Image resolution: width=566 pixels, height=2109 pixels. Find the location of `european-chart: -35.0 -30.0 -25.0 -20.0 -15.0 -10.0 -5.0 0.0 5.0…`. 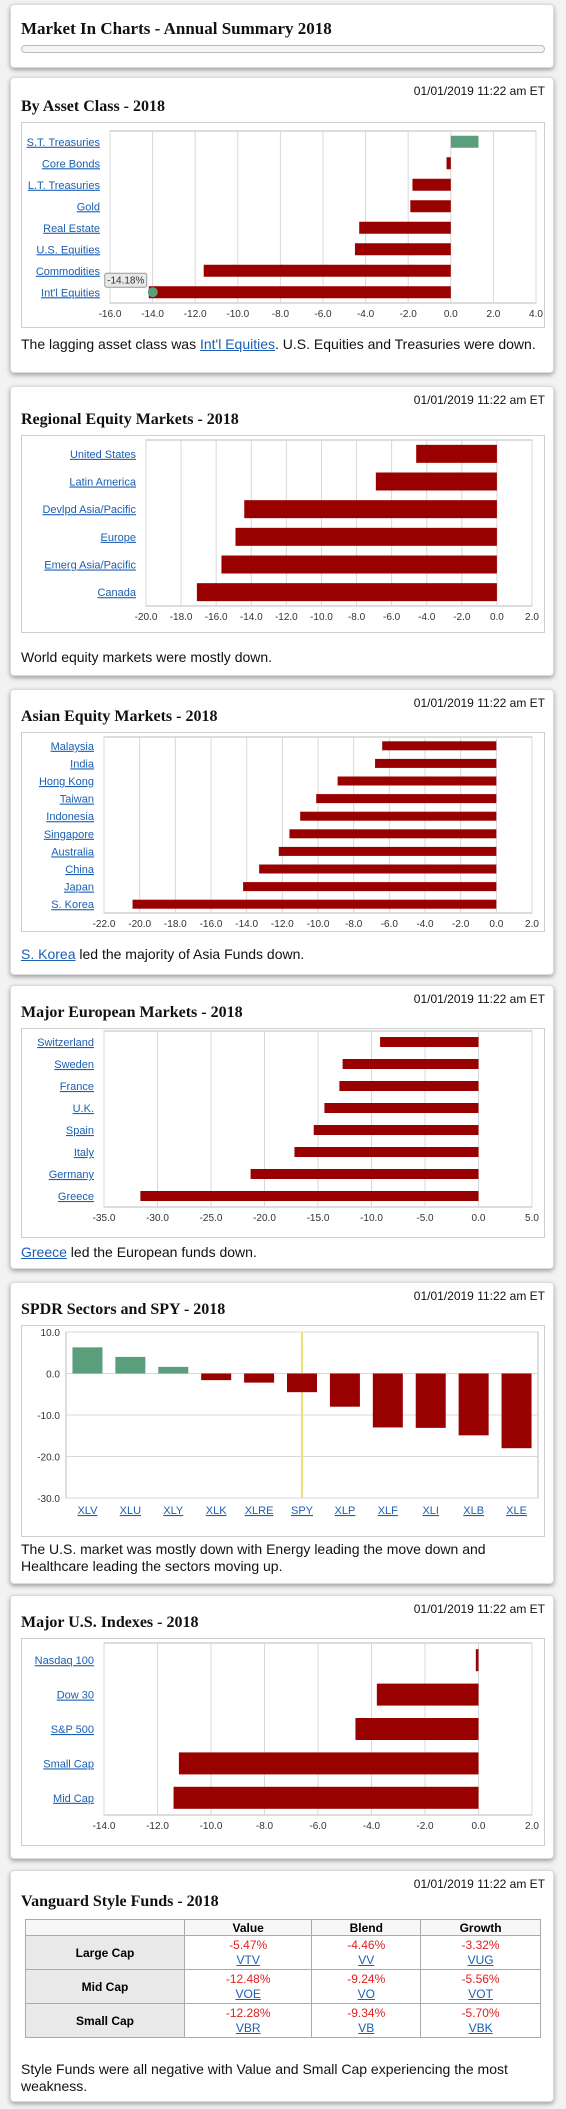

european-chart: -35.0 -30.0 -25.0 -20.0 -15.0 -10.0 -5.0 0.0 5.0… is located at coordinates (283, 1133).